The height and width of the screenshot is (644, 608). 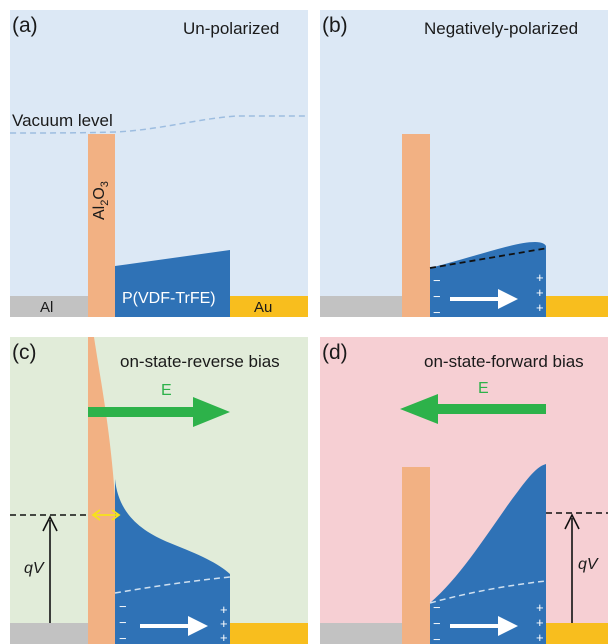 What do you see at coordinates (335, 352) in the screenshot?
I see `panel-label-d: (d)` at bounding box center [335, 352].